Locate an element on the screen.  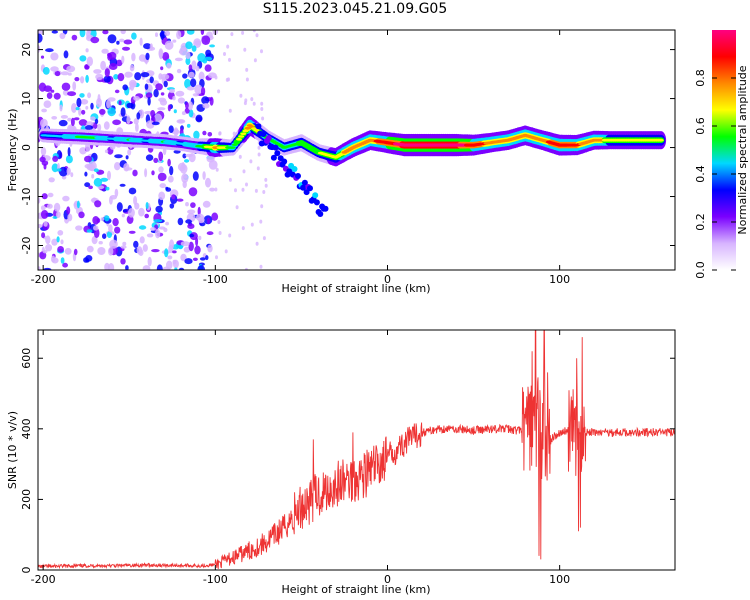
snr-x-tick-label: 0 is located at coordinates (387, 579).